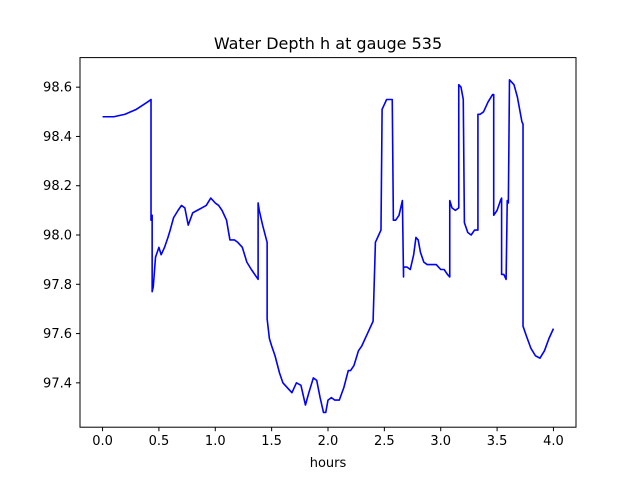  What do you see at coordinates (271, 441) in the screenshot?
I see `x-tick-label: 1.5` at bounding box center [271, 441].